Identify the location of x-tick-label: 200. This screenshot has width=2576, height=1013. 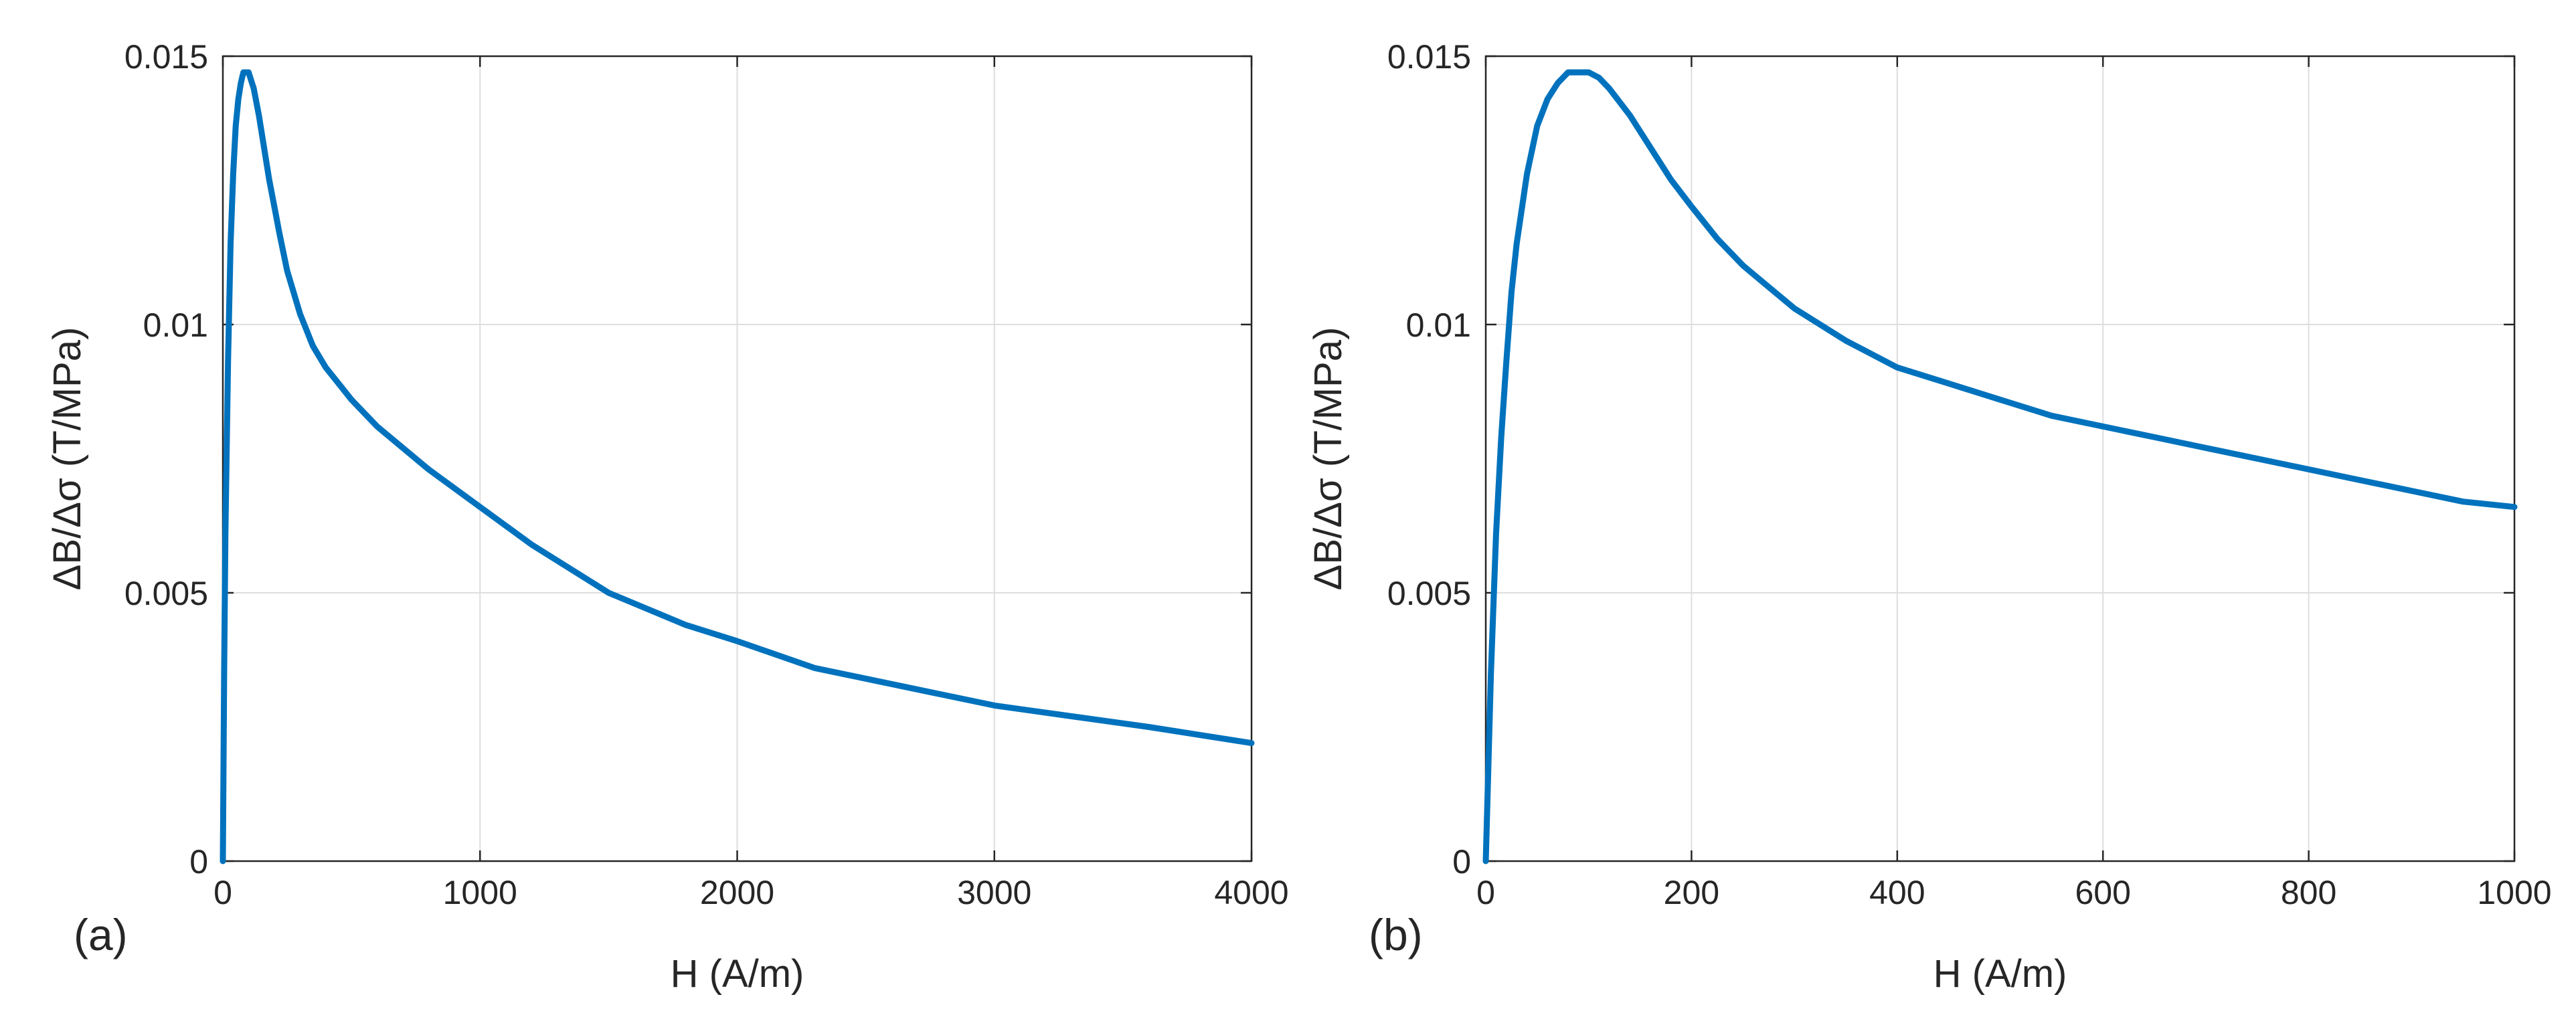
(1691, 892).